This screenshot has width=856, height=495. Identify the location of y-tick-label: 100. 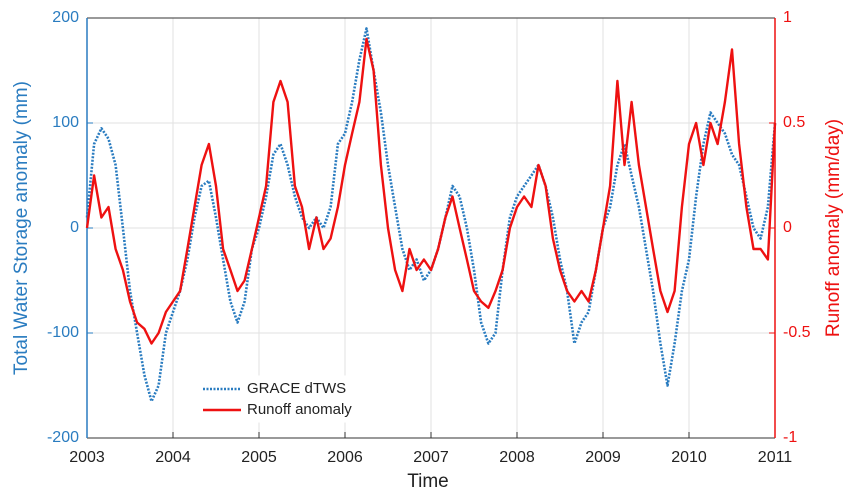
(65, 122).